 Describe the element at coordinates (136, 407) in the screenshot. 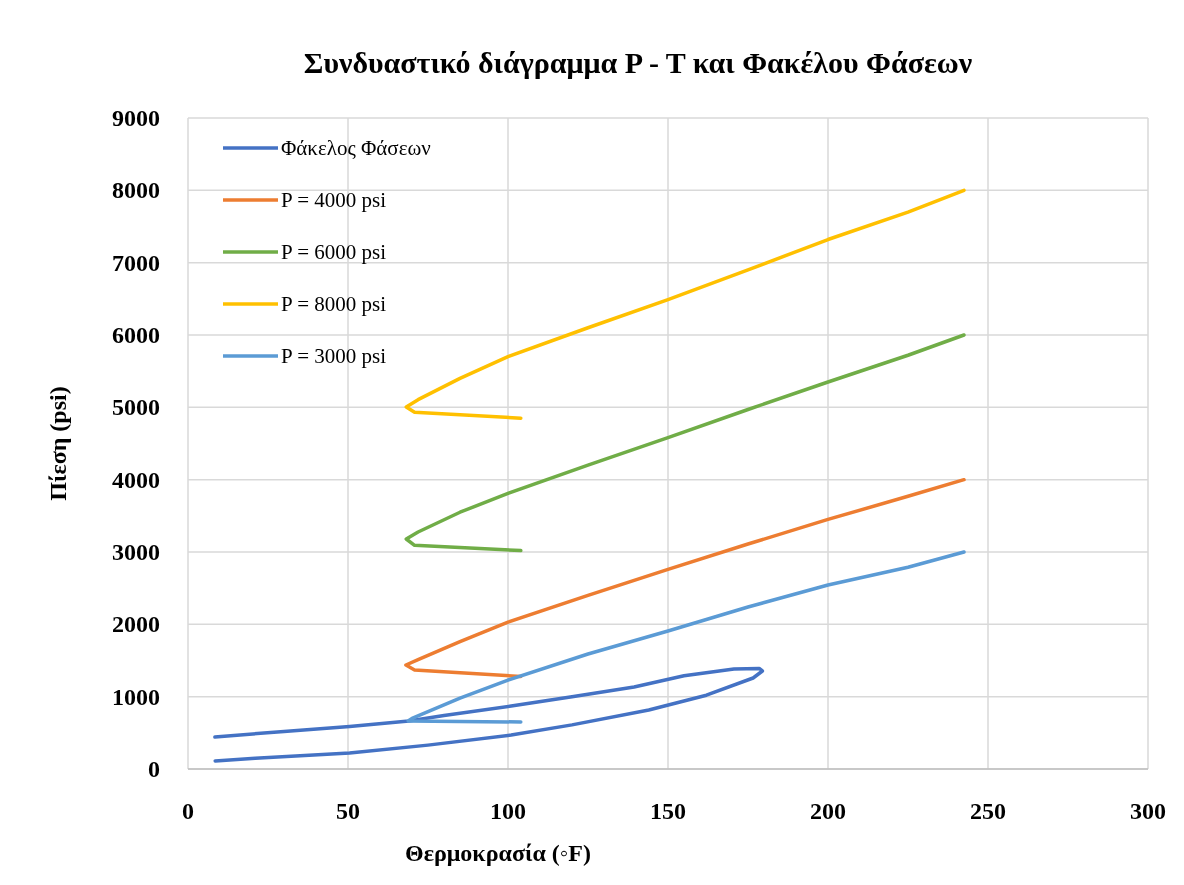

I see `y-tick-label: 5000` at that location.